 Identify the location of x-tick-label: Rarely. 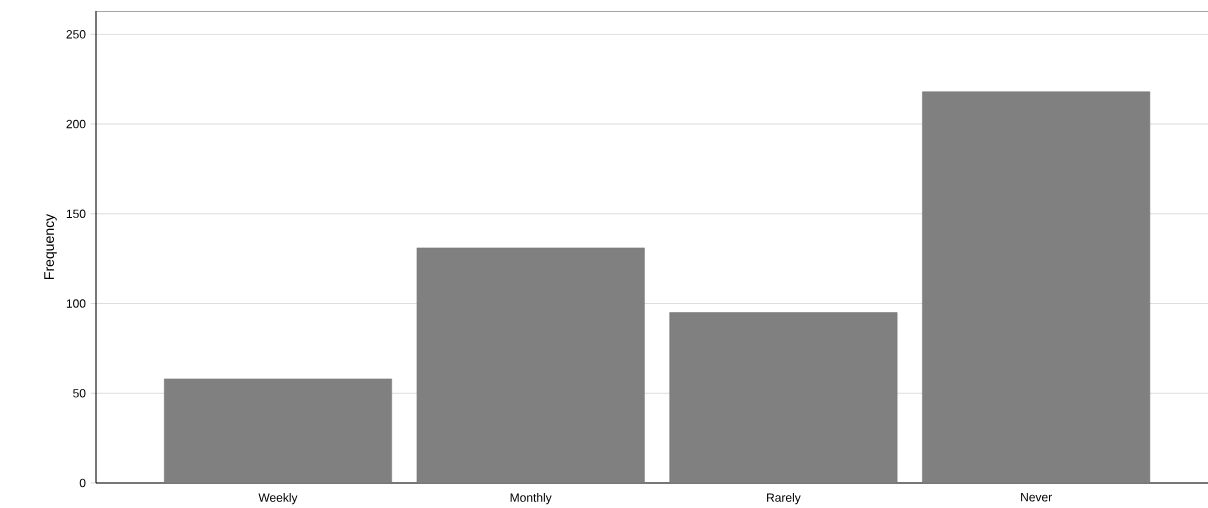
(784, 499).